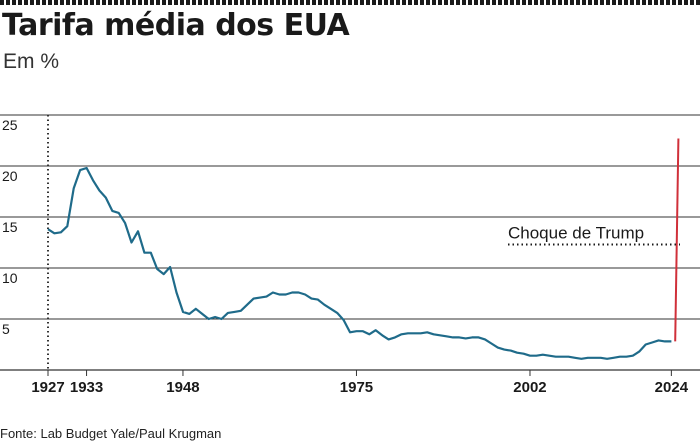 Image resolution: width=700 pixels, height=443 pixels. What do you see at coordinates (6, 329) in the screenshot?
I see `y-tick-label-5: 5` at bounding box center [6, 329].